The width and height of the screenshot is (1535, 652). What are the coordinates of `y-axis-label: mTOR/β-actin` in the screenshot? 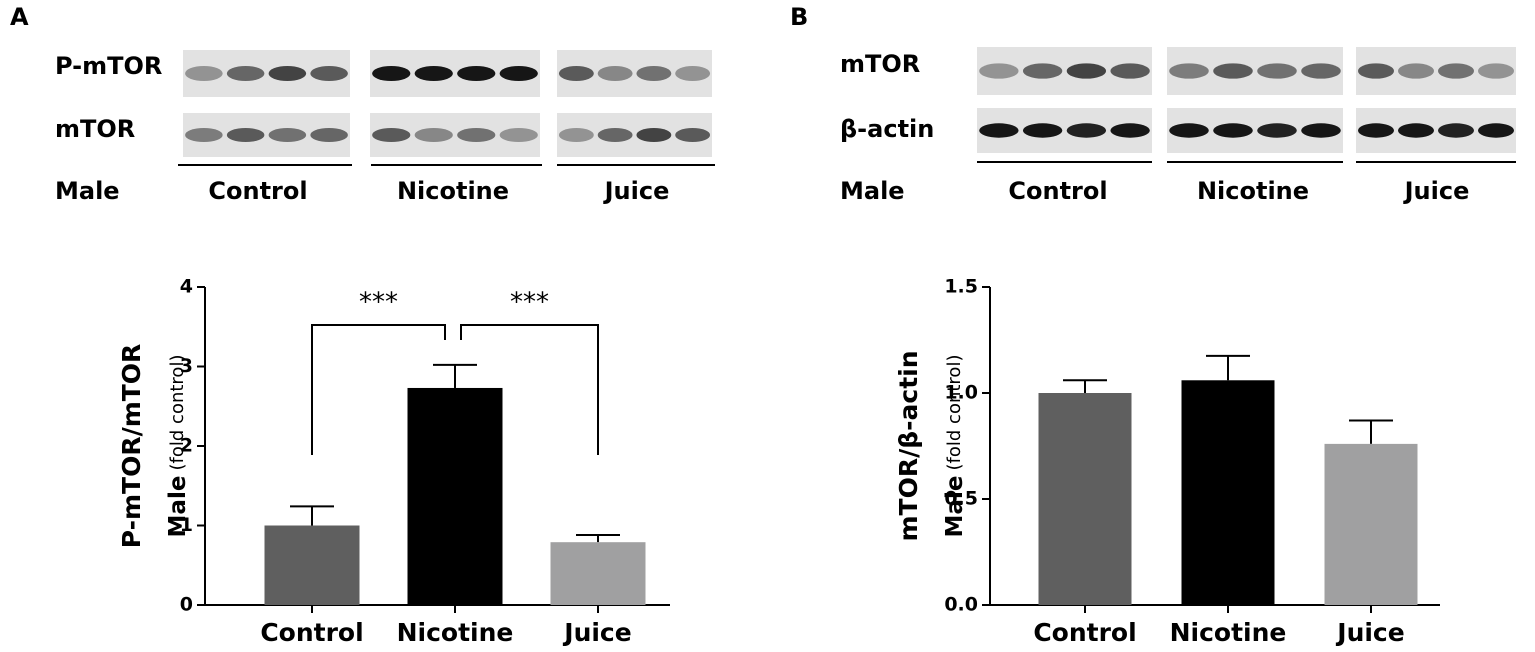 It's located at (908, 445).